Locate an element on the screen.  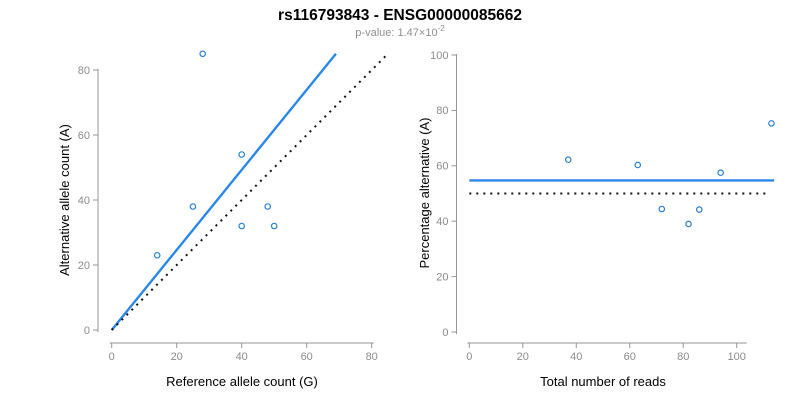
figure-subtitle: p-value: 1.47×10-2 is located at coordinates (400, 31).